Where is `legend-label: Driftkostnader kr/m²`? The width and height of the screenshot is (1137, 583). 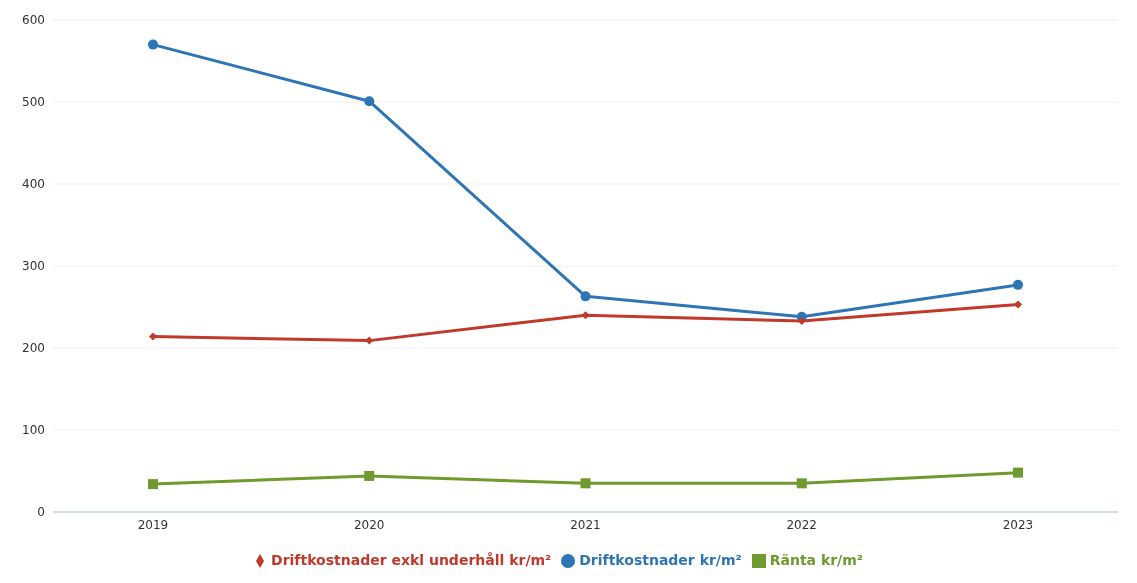
legend-label: Driftkostnader kr/m² is located at coordinates (660, 560).